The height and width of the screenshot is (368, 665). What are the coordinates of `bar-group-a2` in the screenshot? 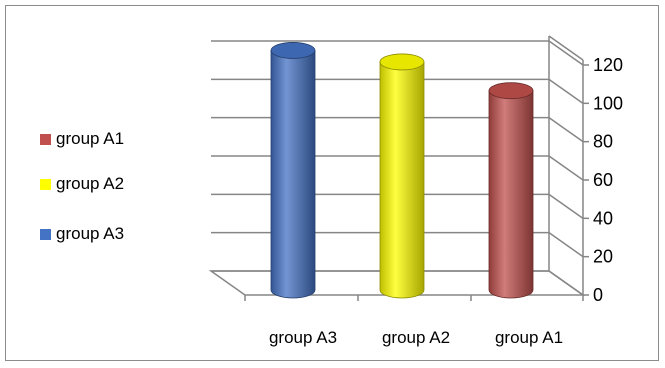 It's located at (402, 176).